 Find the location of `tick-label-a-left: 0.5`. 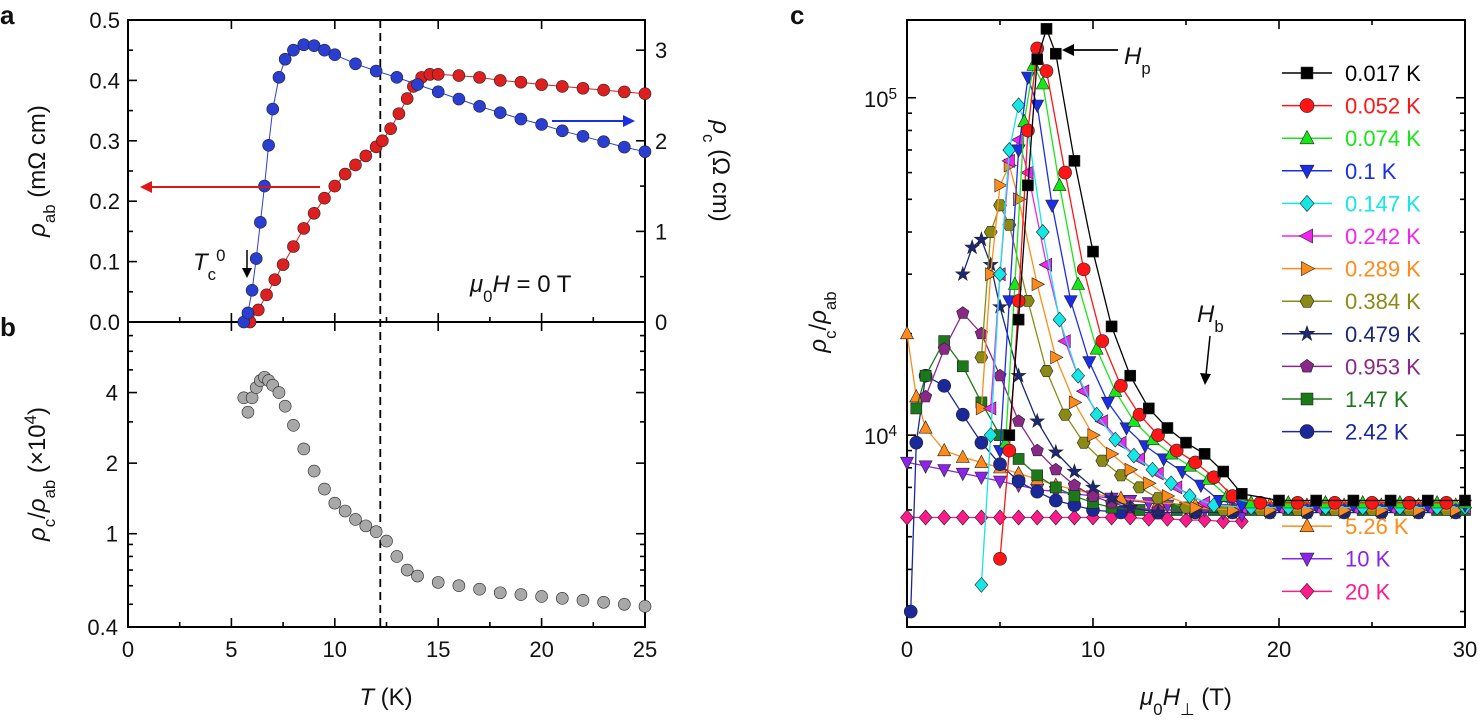

tick-label-a-left: 0.5 is located at coordinates (104, 20).